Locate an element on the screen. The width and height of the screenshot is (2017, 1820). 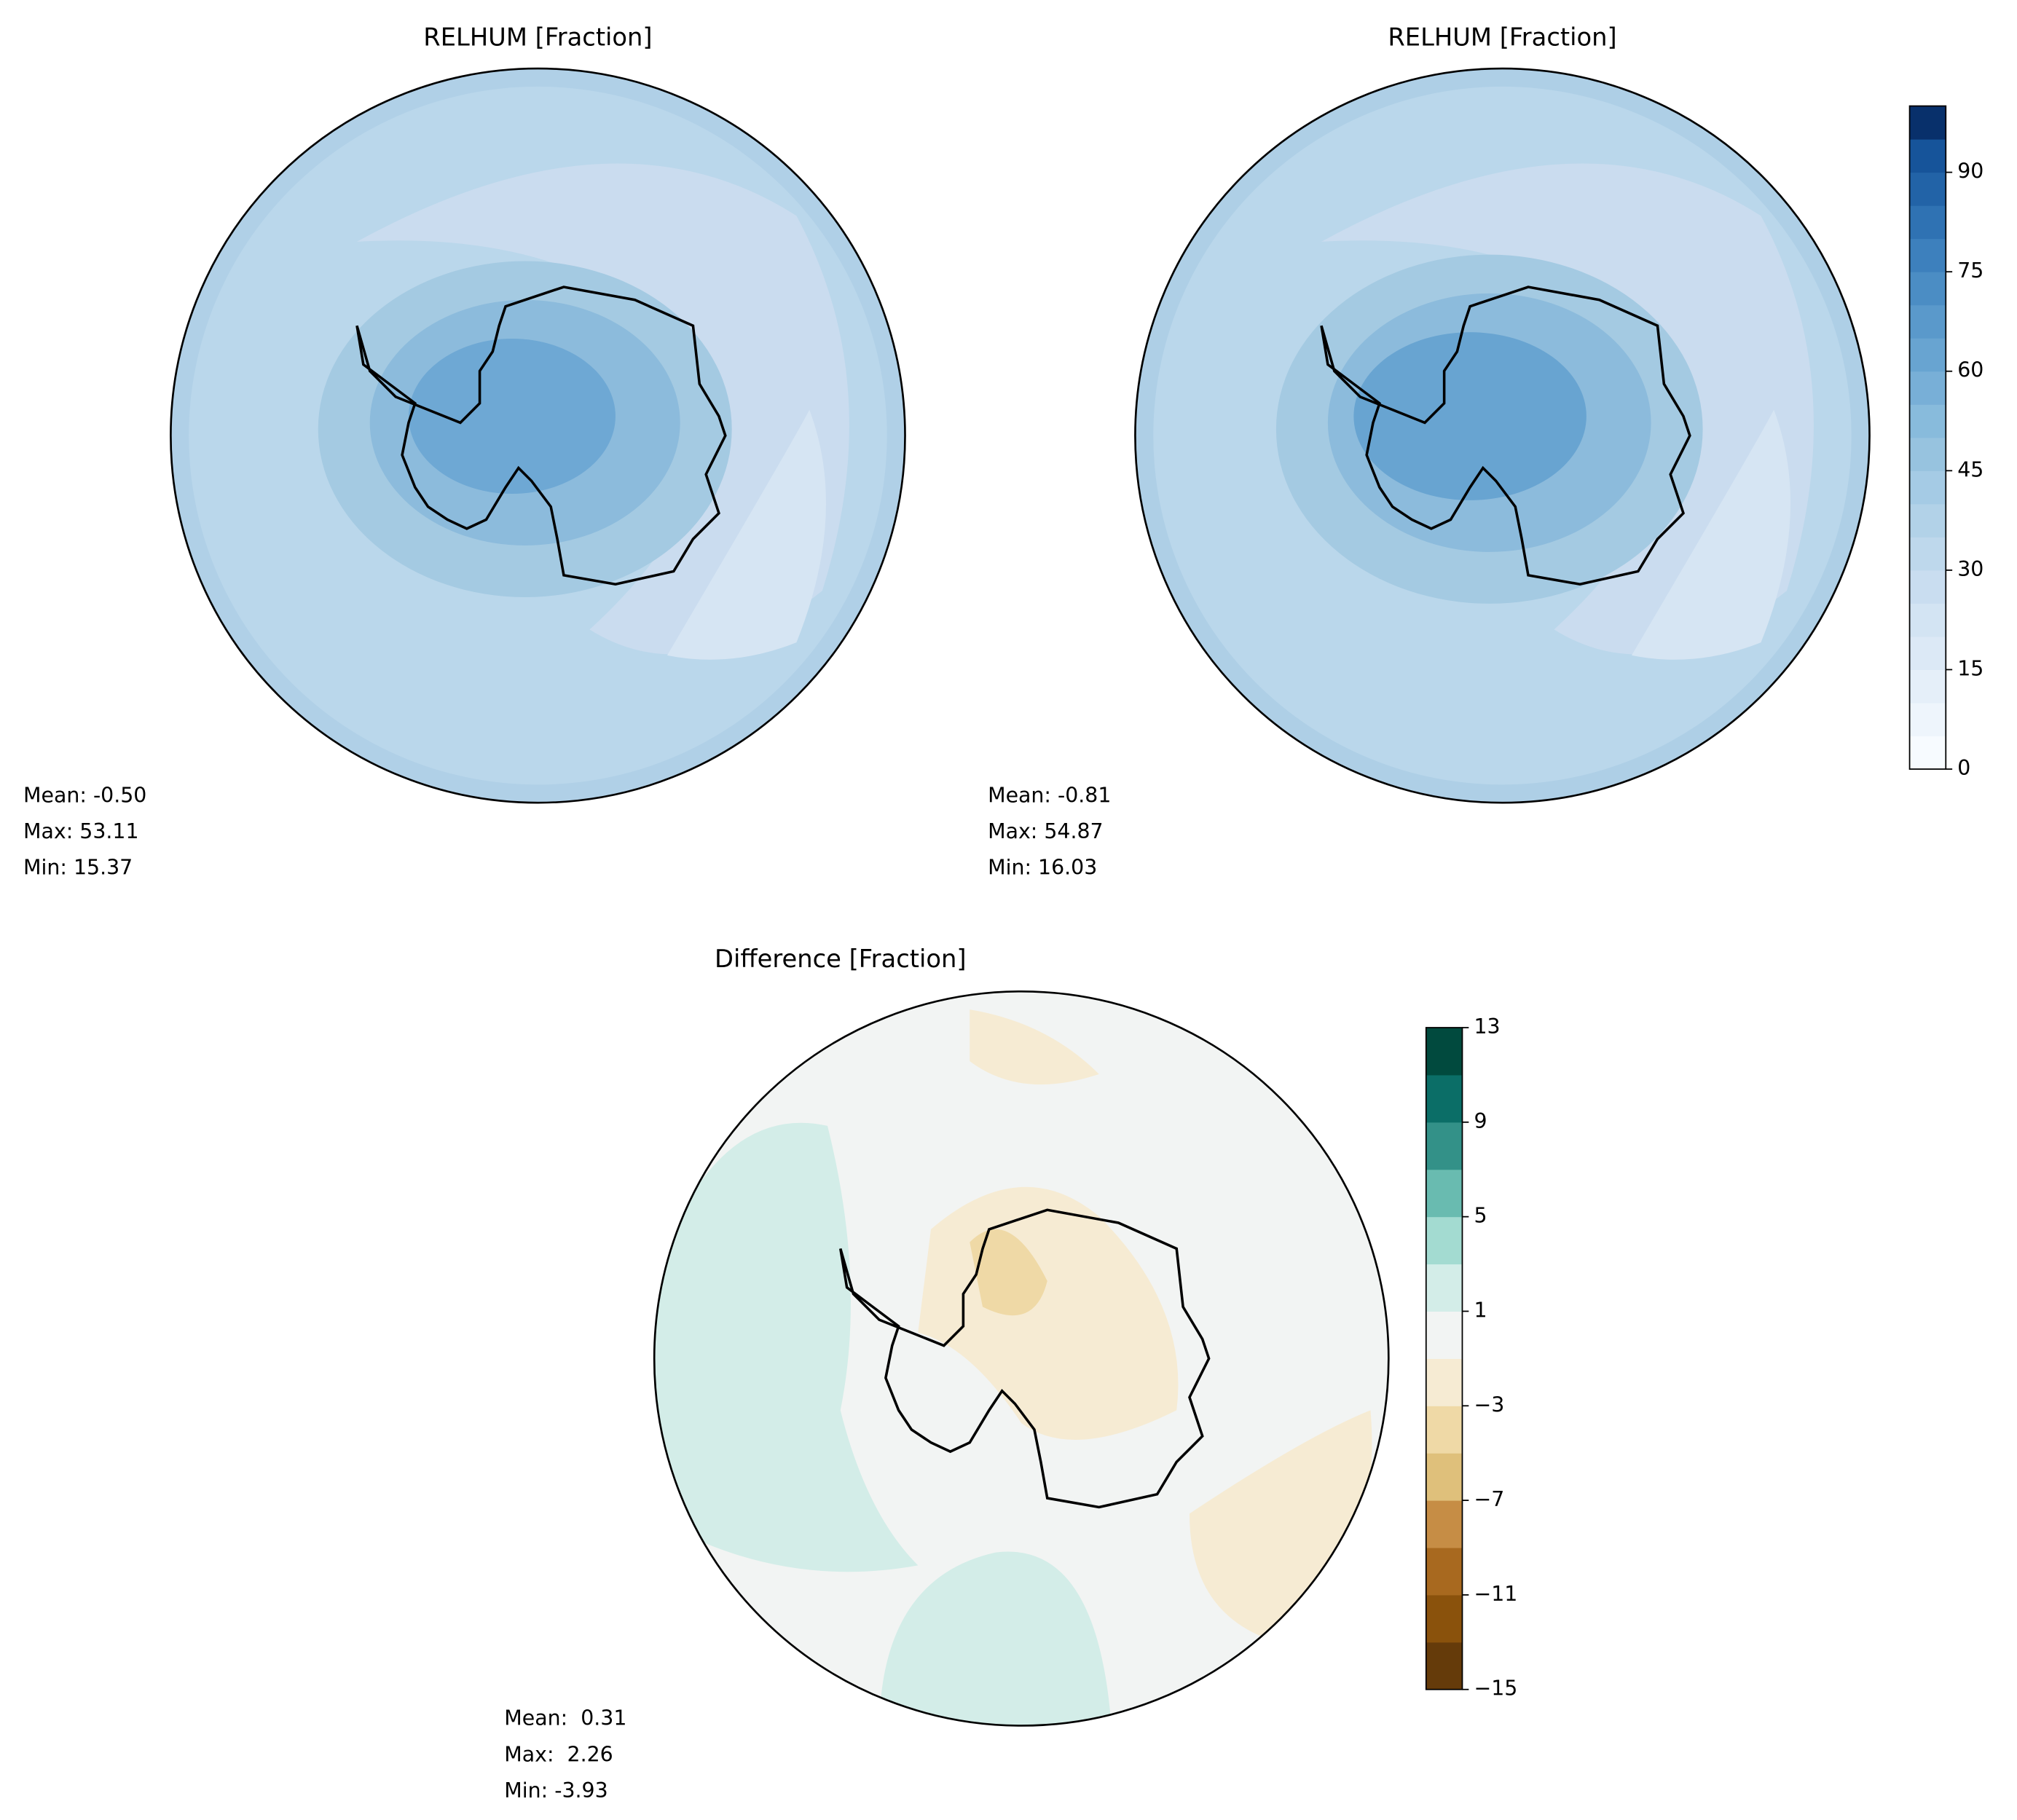
colorbar-tick-label: −7 is located at coordinates (1489, 1499).